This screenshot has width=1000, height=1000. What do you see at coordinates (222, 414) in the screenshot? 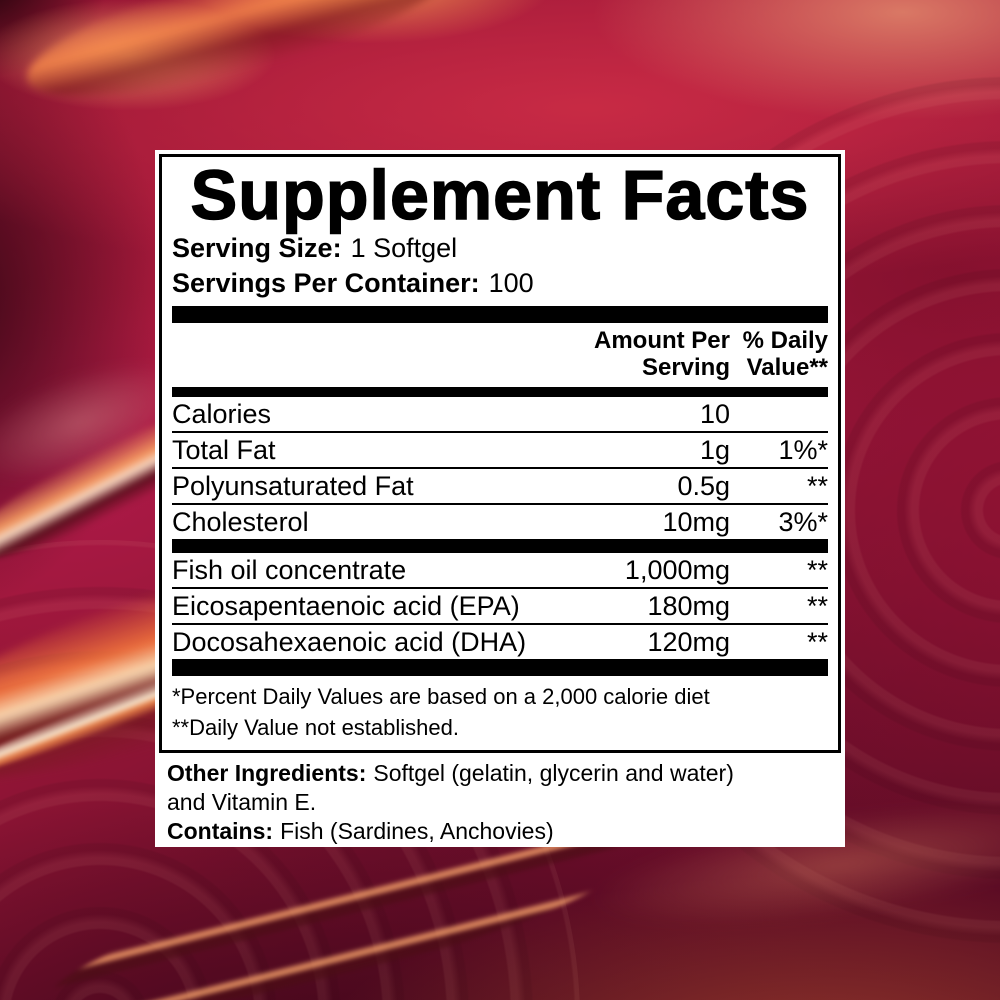
I see `nutrient-name: Calories` at bounding box center [222, 414].